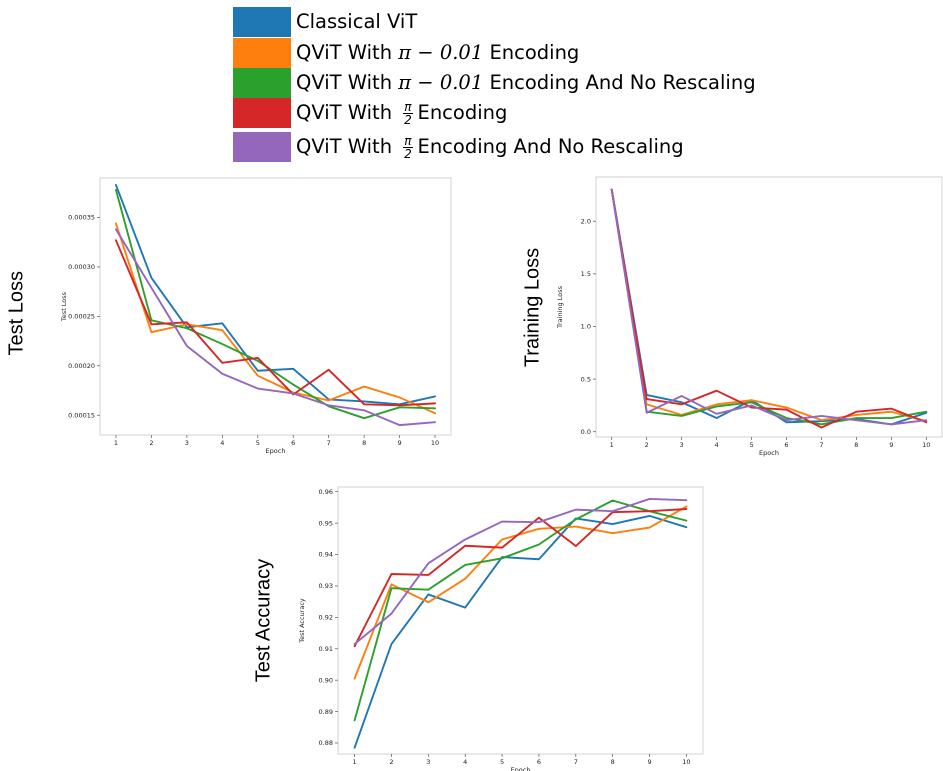 The width and height of the screenshot is (943, 771). I want to click on training-loss-y-tick-label: 1.0, so click(586, 327).